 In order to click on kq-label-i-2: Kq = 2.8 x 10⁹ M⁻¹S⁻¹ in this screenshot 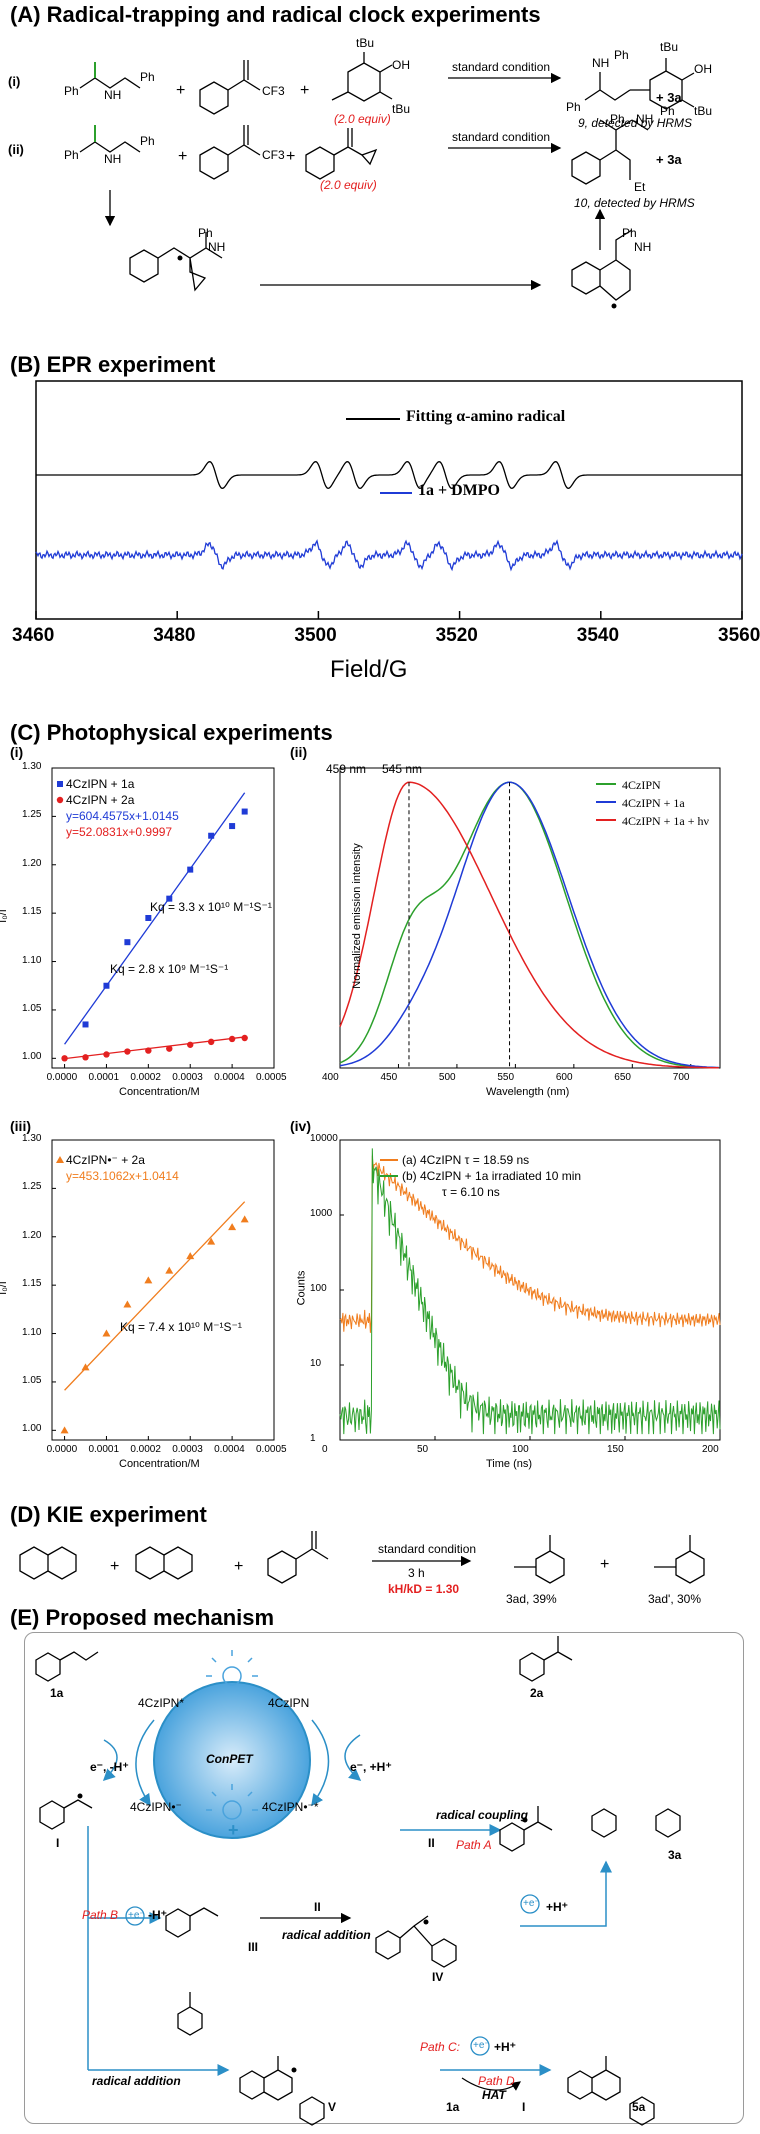, I will do `click(169, 969)`.